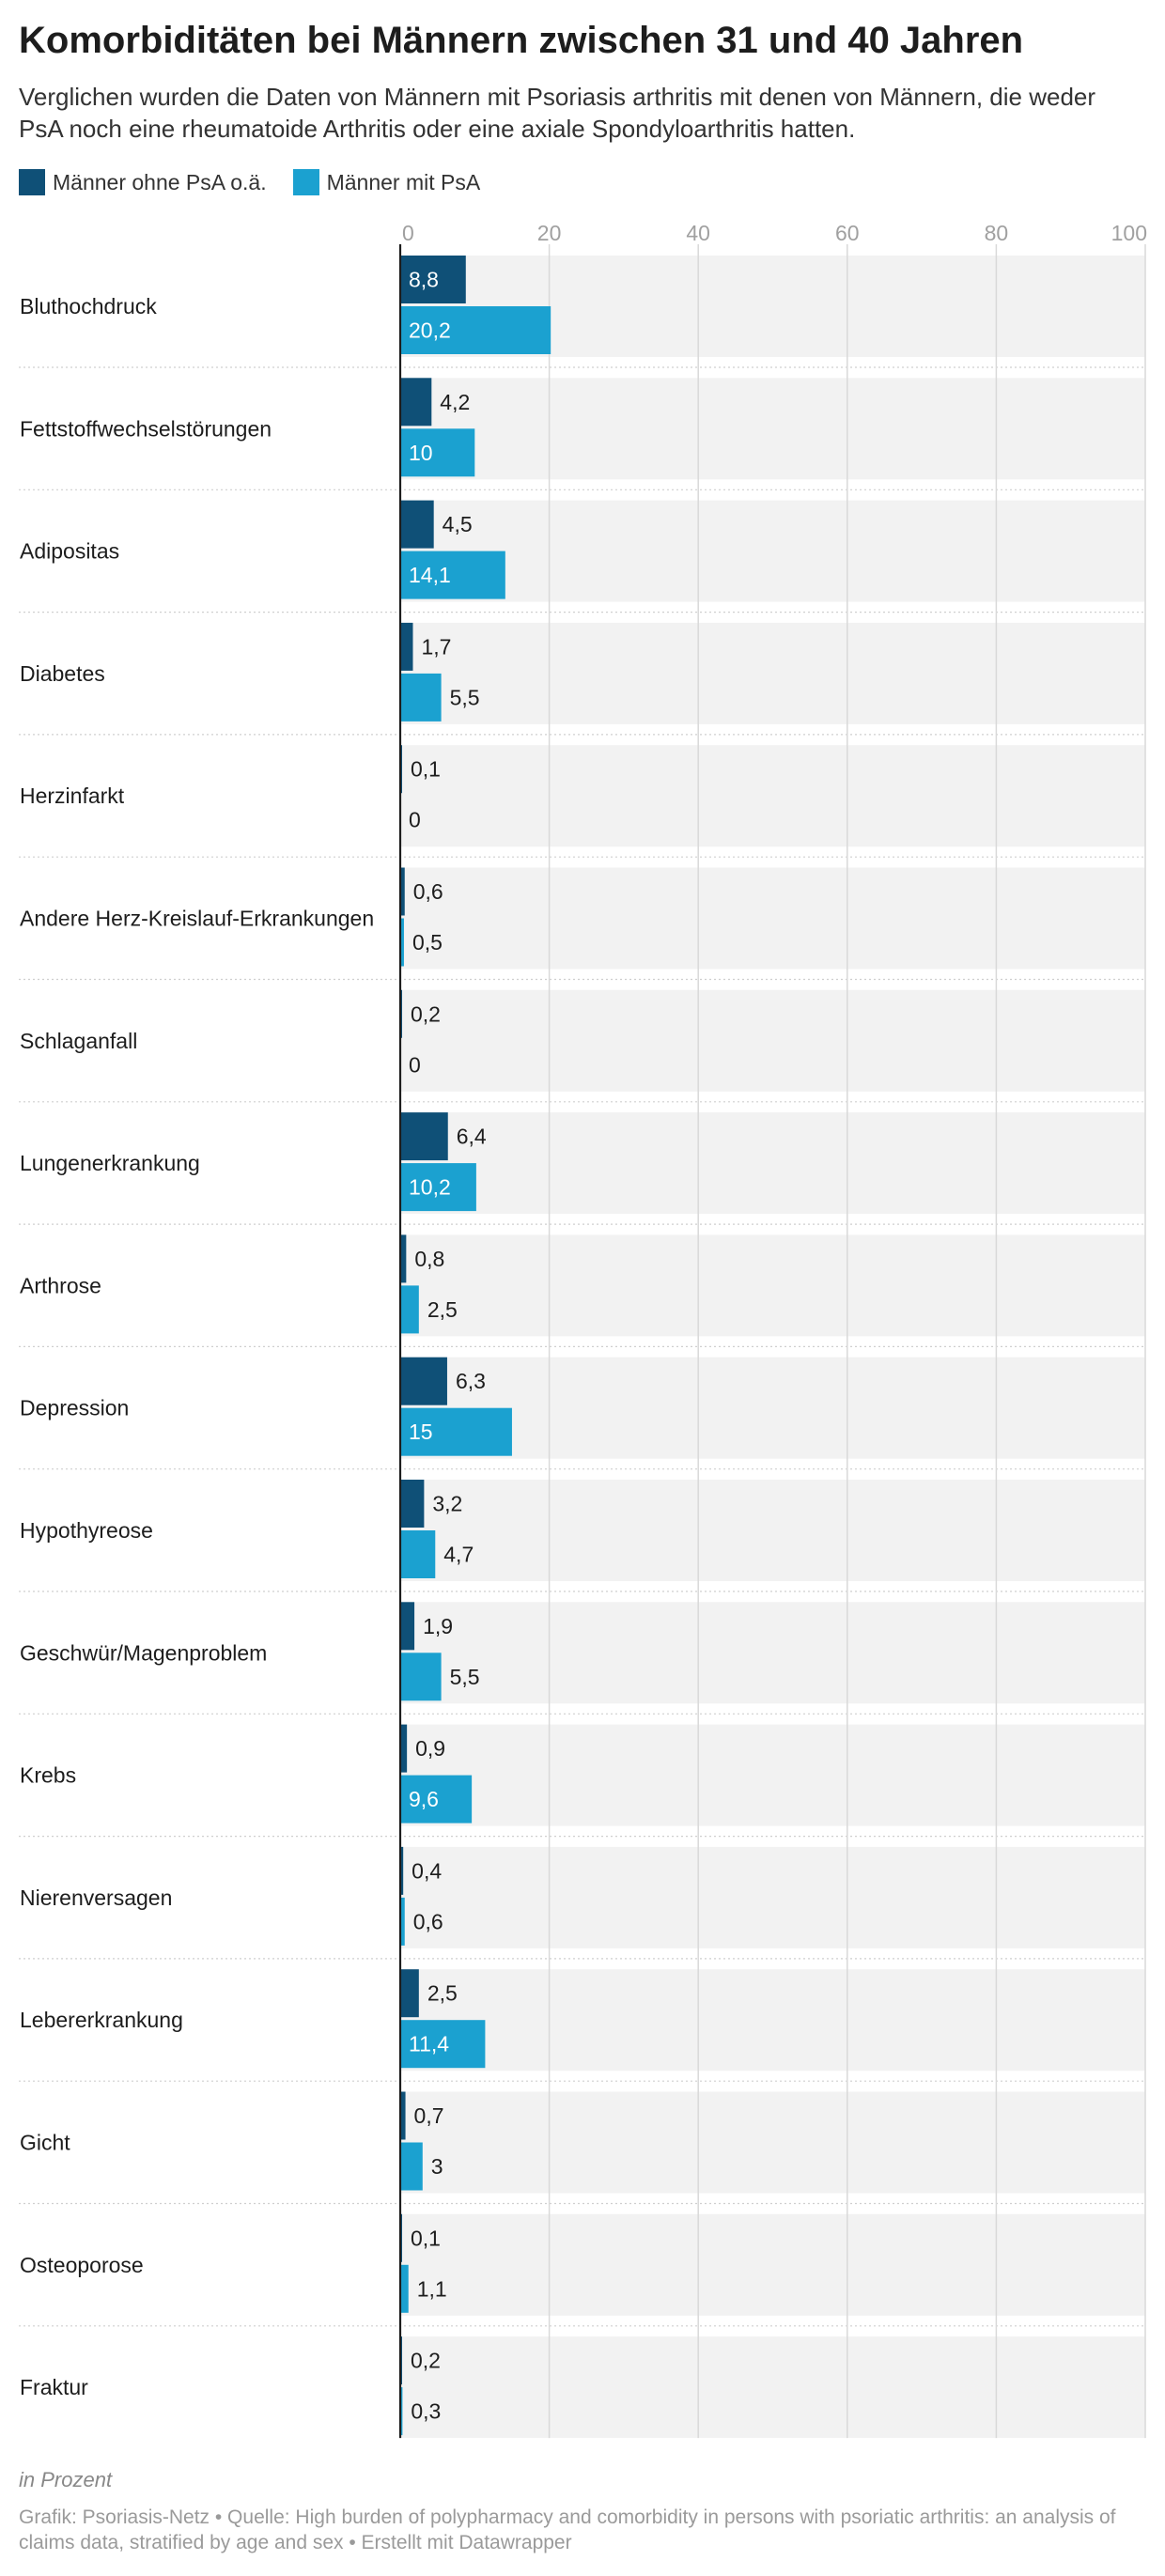 This screenshot has height=2576, width=1165. What do you see at coordinates (458, 1555) in the screenshot?
I see `value-label: 4,7` at bounding box center [458, 1555].